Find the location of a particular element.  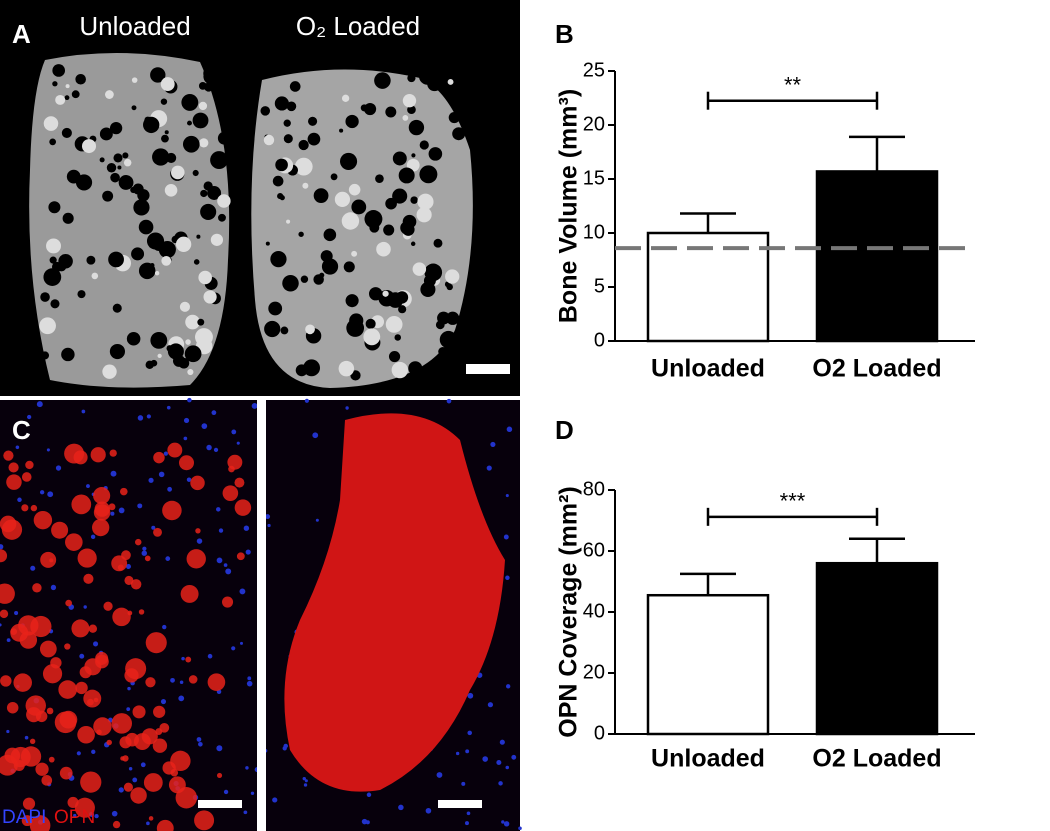

y-tick-label: 80 is located at coordinates (594, 489).